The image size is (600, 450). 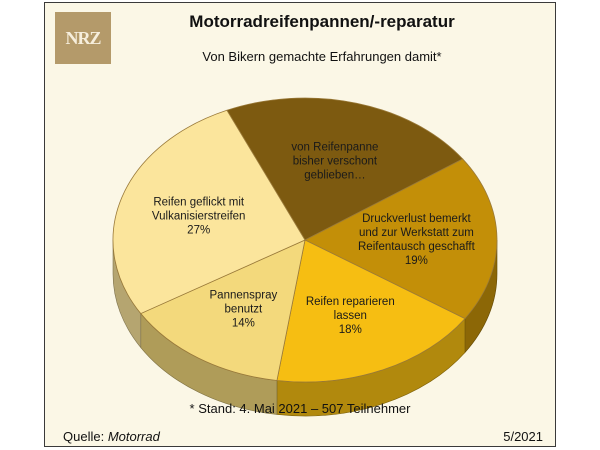 I want to click on footnote: * Stand: 4. Mai 2021 – 507 Teilnehmer, so click(x=300, y=408).